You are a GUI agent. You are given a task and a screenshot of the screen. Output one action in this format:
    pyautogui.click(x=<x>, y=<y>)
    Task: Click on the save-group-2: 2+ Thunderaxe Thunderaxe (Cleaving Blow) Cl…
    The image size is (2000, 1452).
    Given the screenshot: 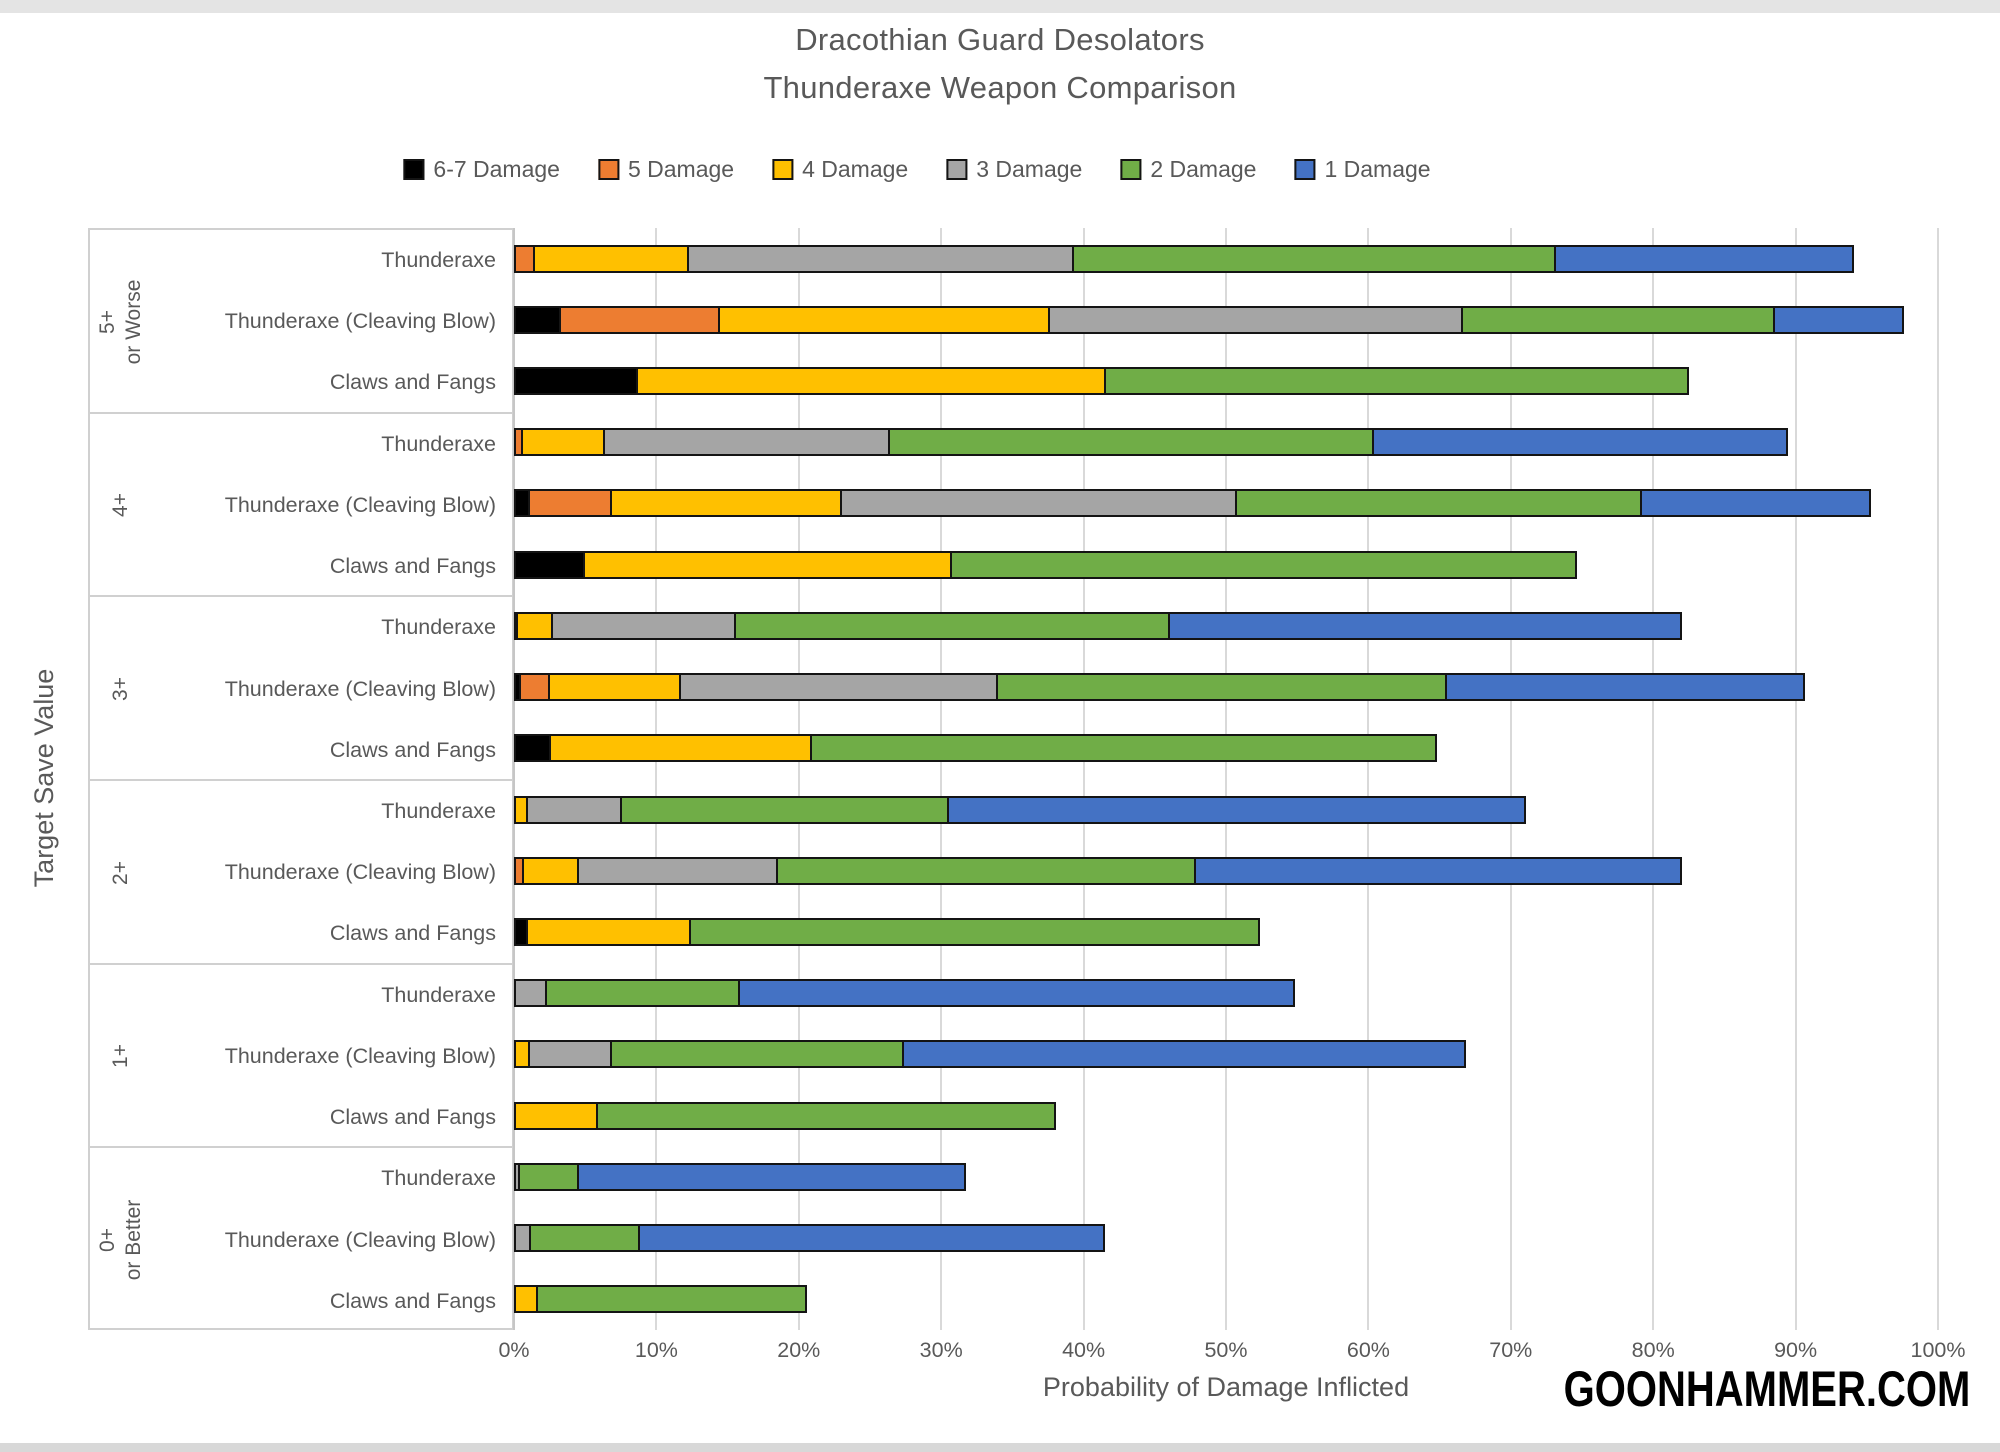 What is the action you would take?
    pyautogui.click(x=301, y=873)
    